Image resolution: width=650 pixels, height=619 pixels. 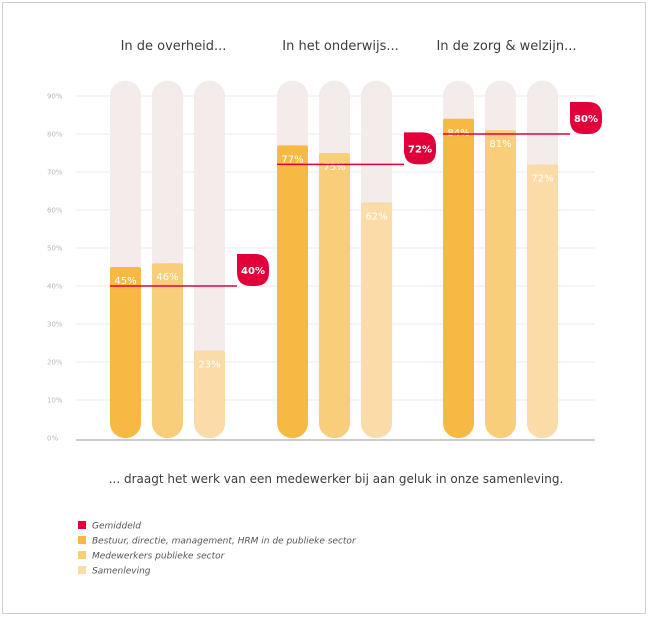 What do you see at coordinates (209, 365) in the screenshot?
I see `bar-value-label: 23%` at bounding box center [209, 365].